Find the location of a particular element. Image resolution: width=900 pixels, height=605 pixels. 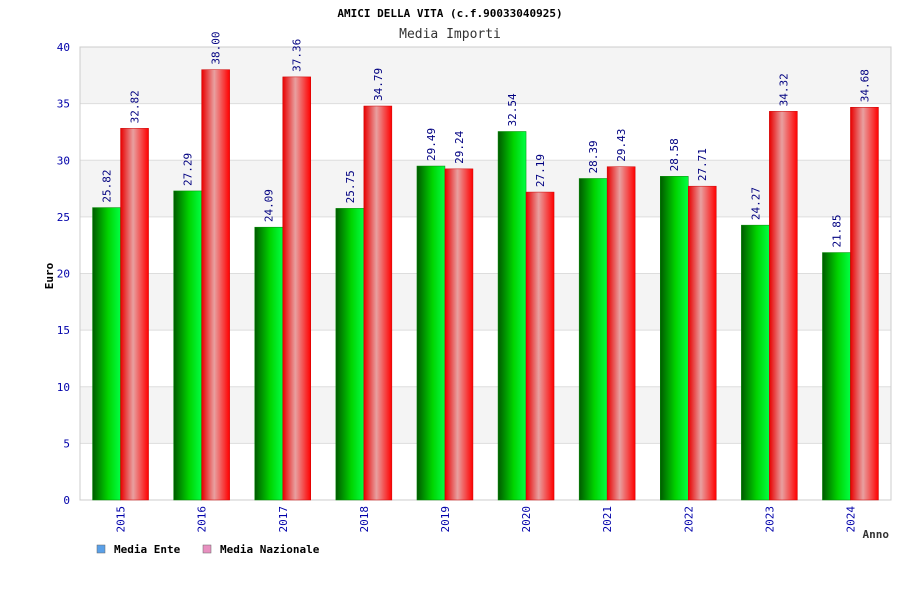

y-tick-label: 20 is located at coordinates (63, 274).